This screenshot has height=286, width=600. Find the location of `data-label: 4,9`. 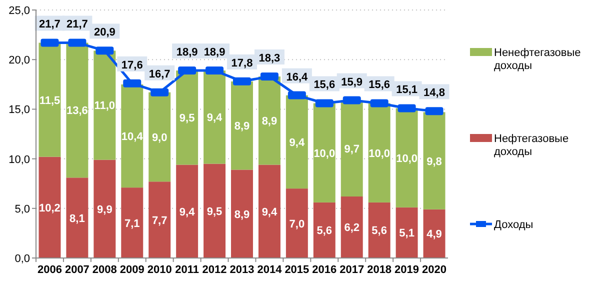

data-label: 4,9 is located at coordinates (434, 234).